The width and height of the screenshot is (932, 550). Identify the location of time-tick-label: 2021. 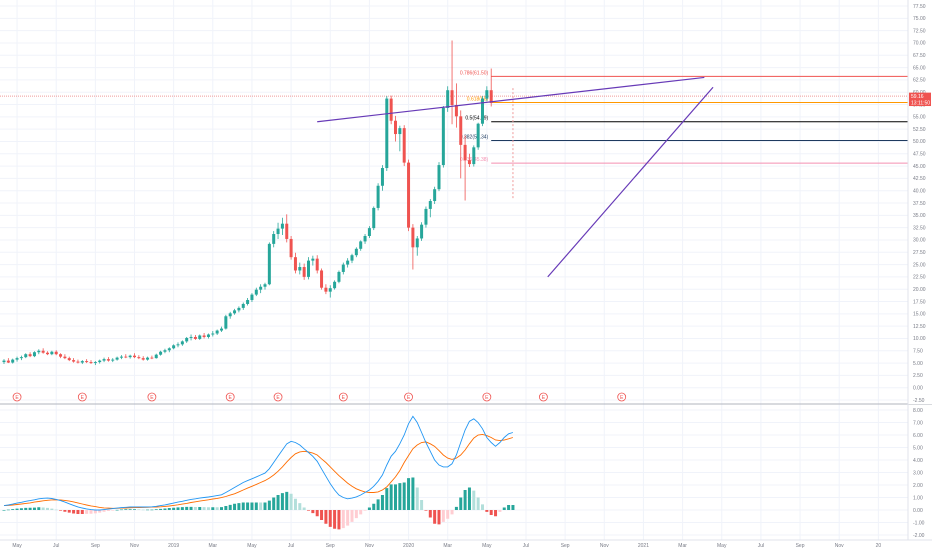
(643, 546).